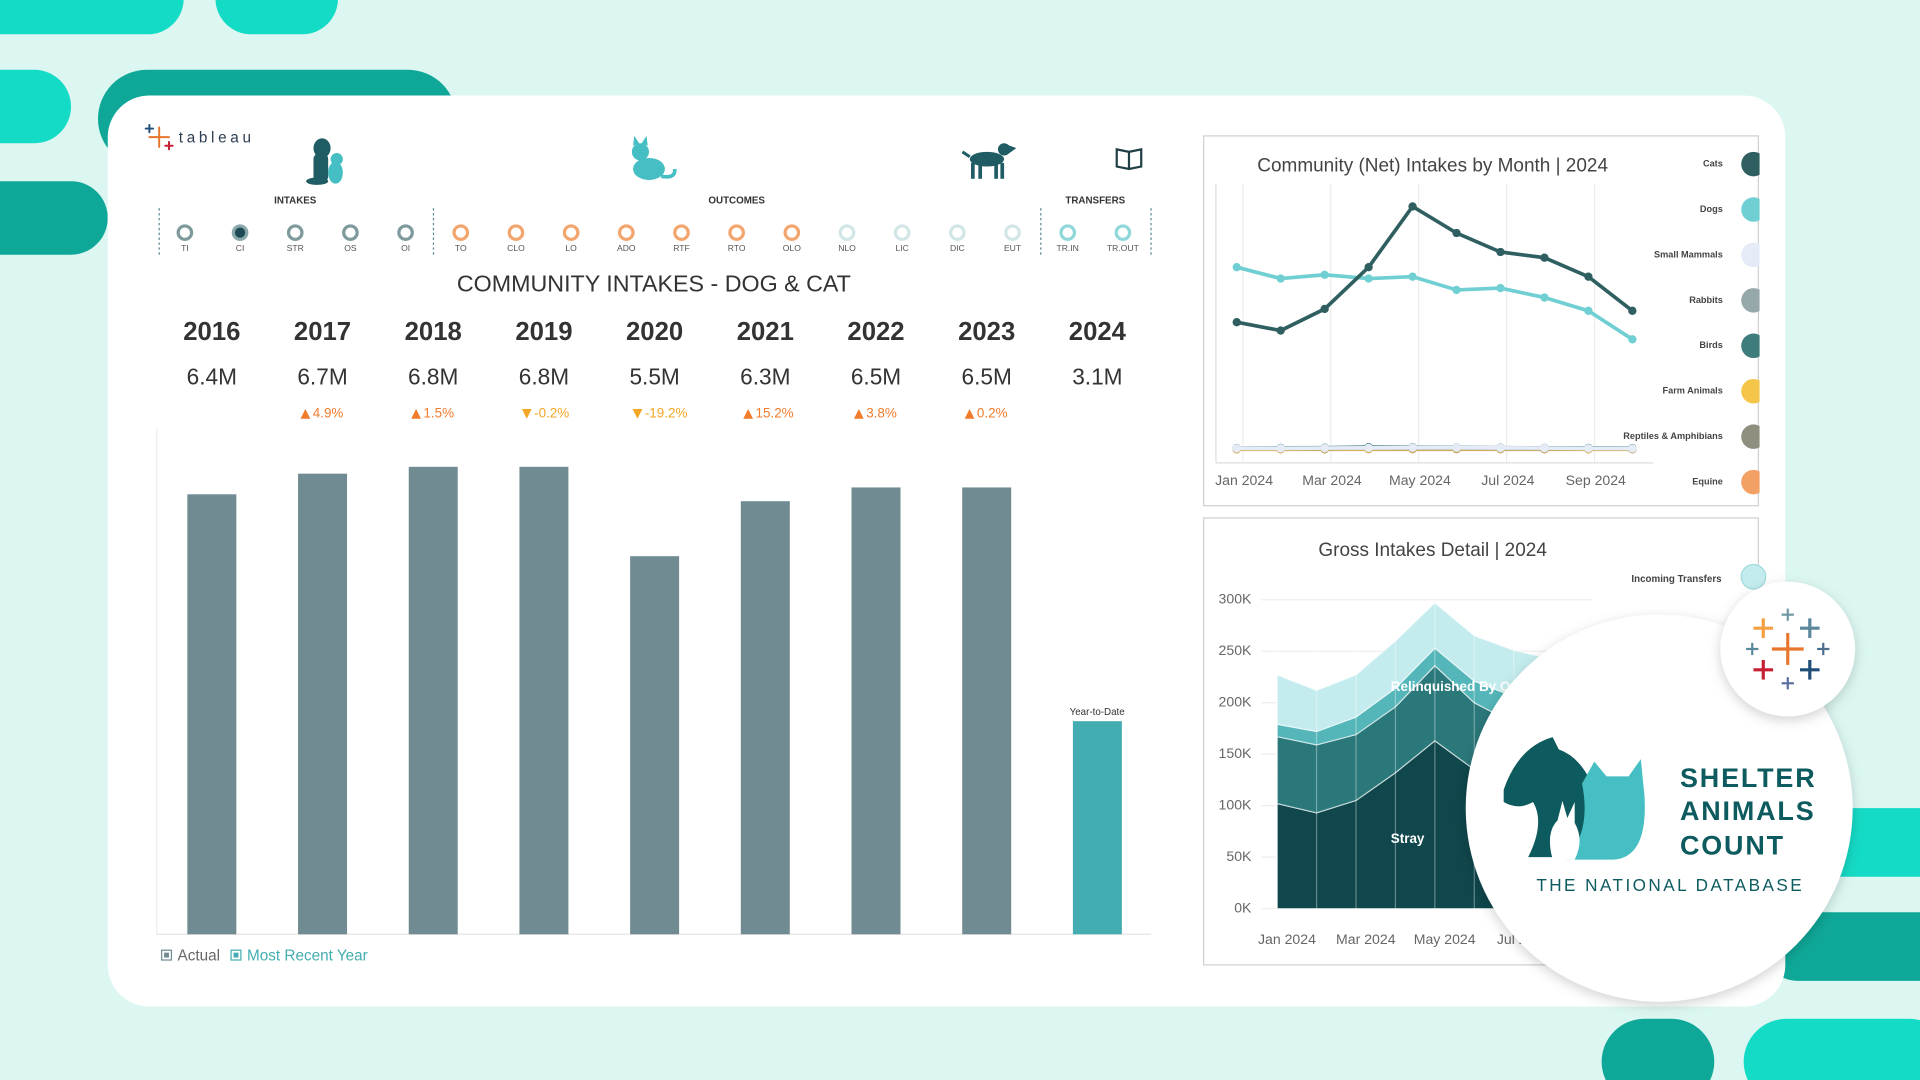 The width and height of the screenshot is (1920, 1080). Describe the element at coordinates (765, 376) in the screenshot. I see `value-label: 6.3M` at that location.